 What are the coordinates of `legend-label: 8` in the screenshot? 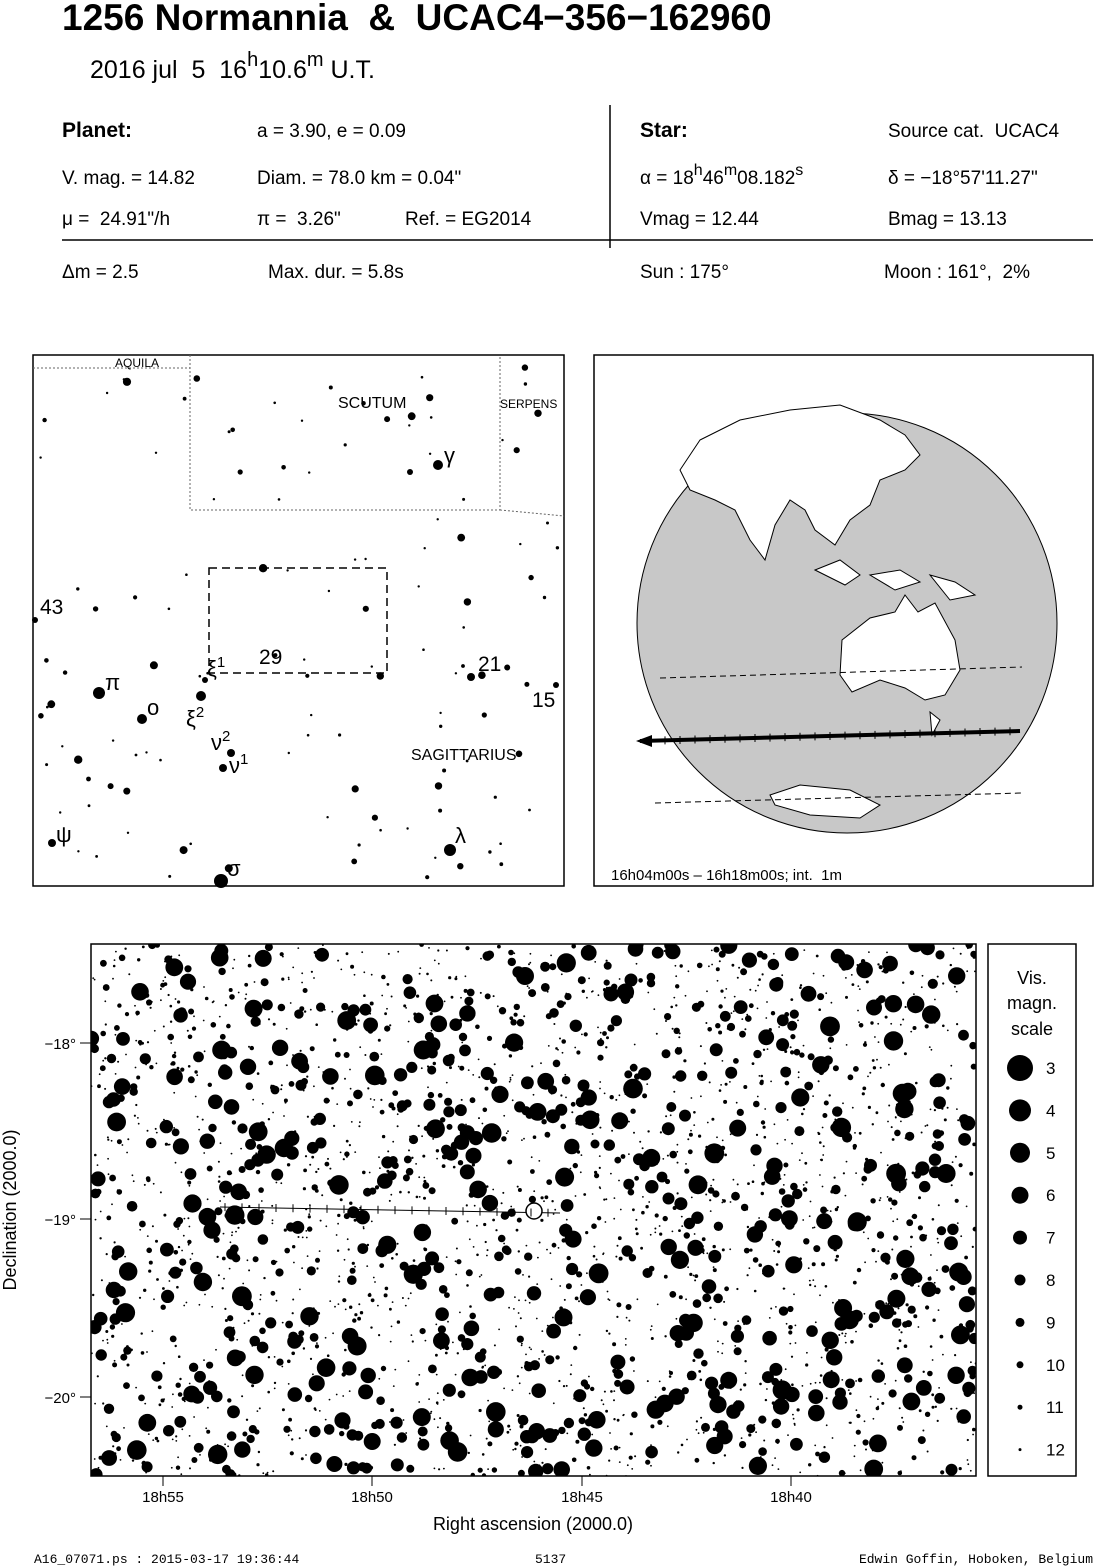 It's located at (1050, 1280).